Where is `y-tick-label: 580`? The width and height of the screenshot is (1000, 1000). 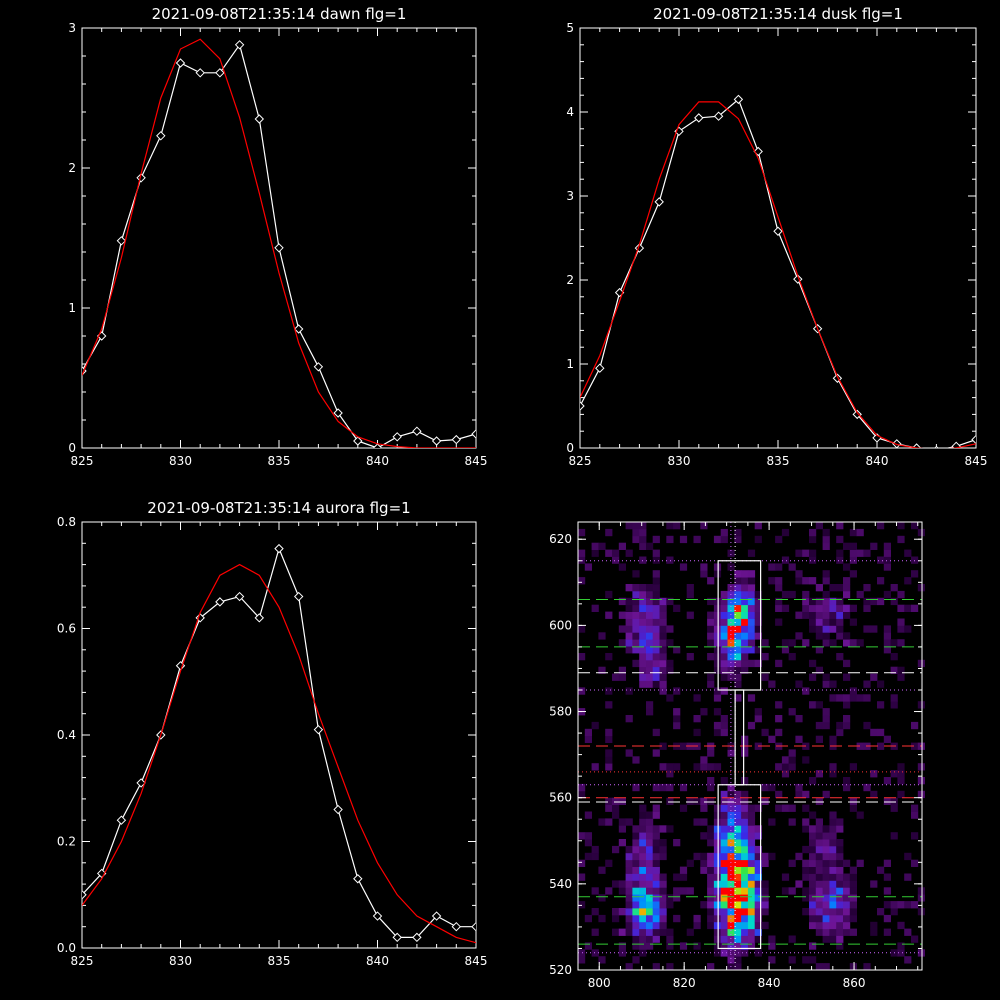 y-tick-label: 580 is located at coordinates (560, 712).